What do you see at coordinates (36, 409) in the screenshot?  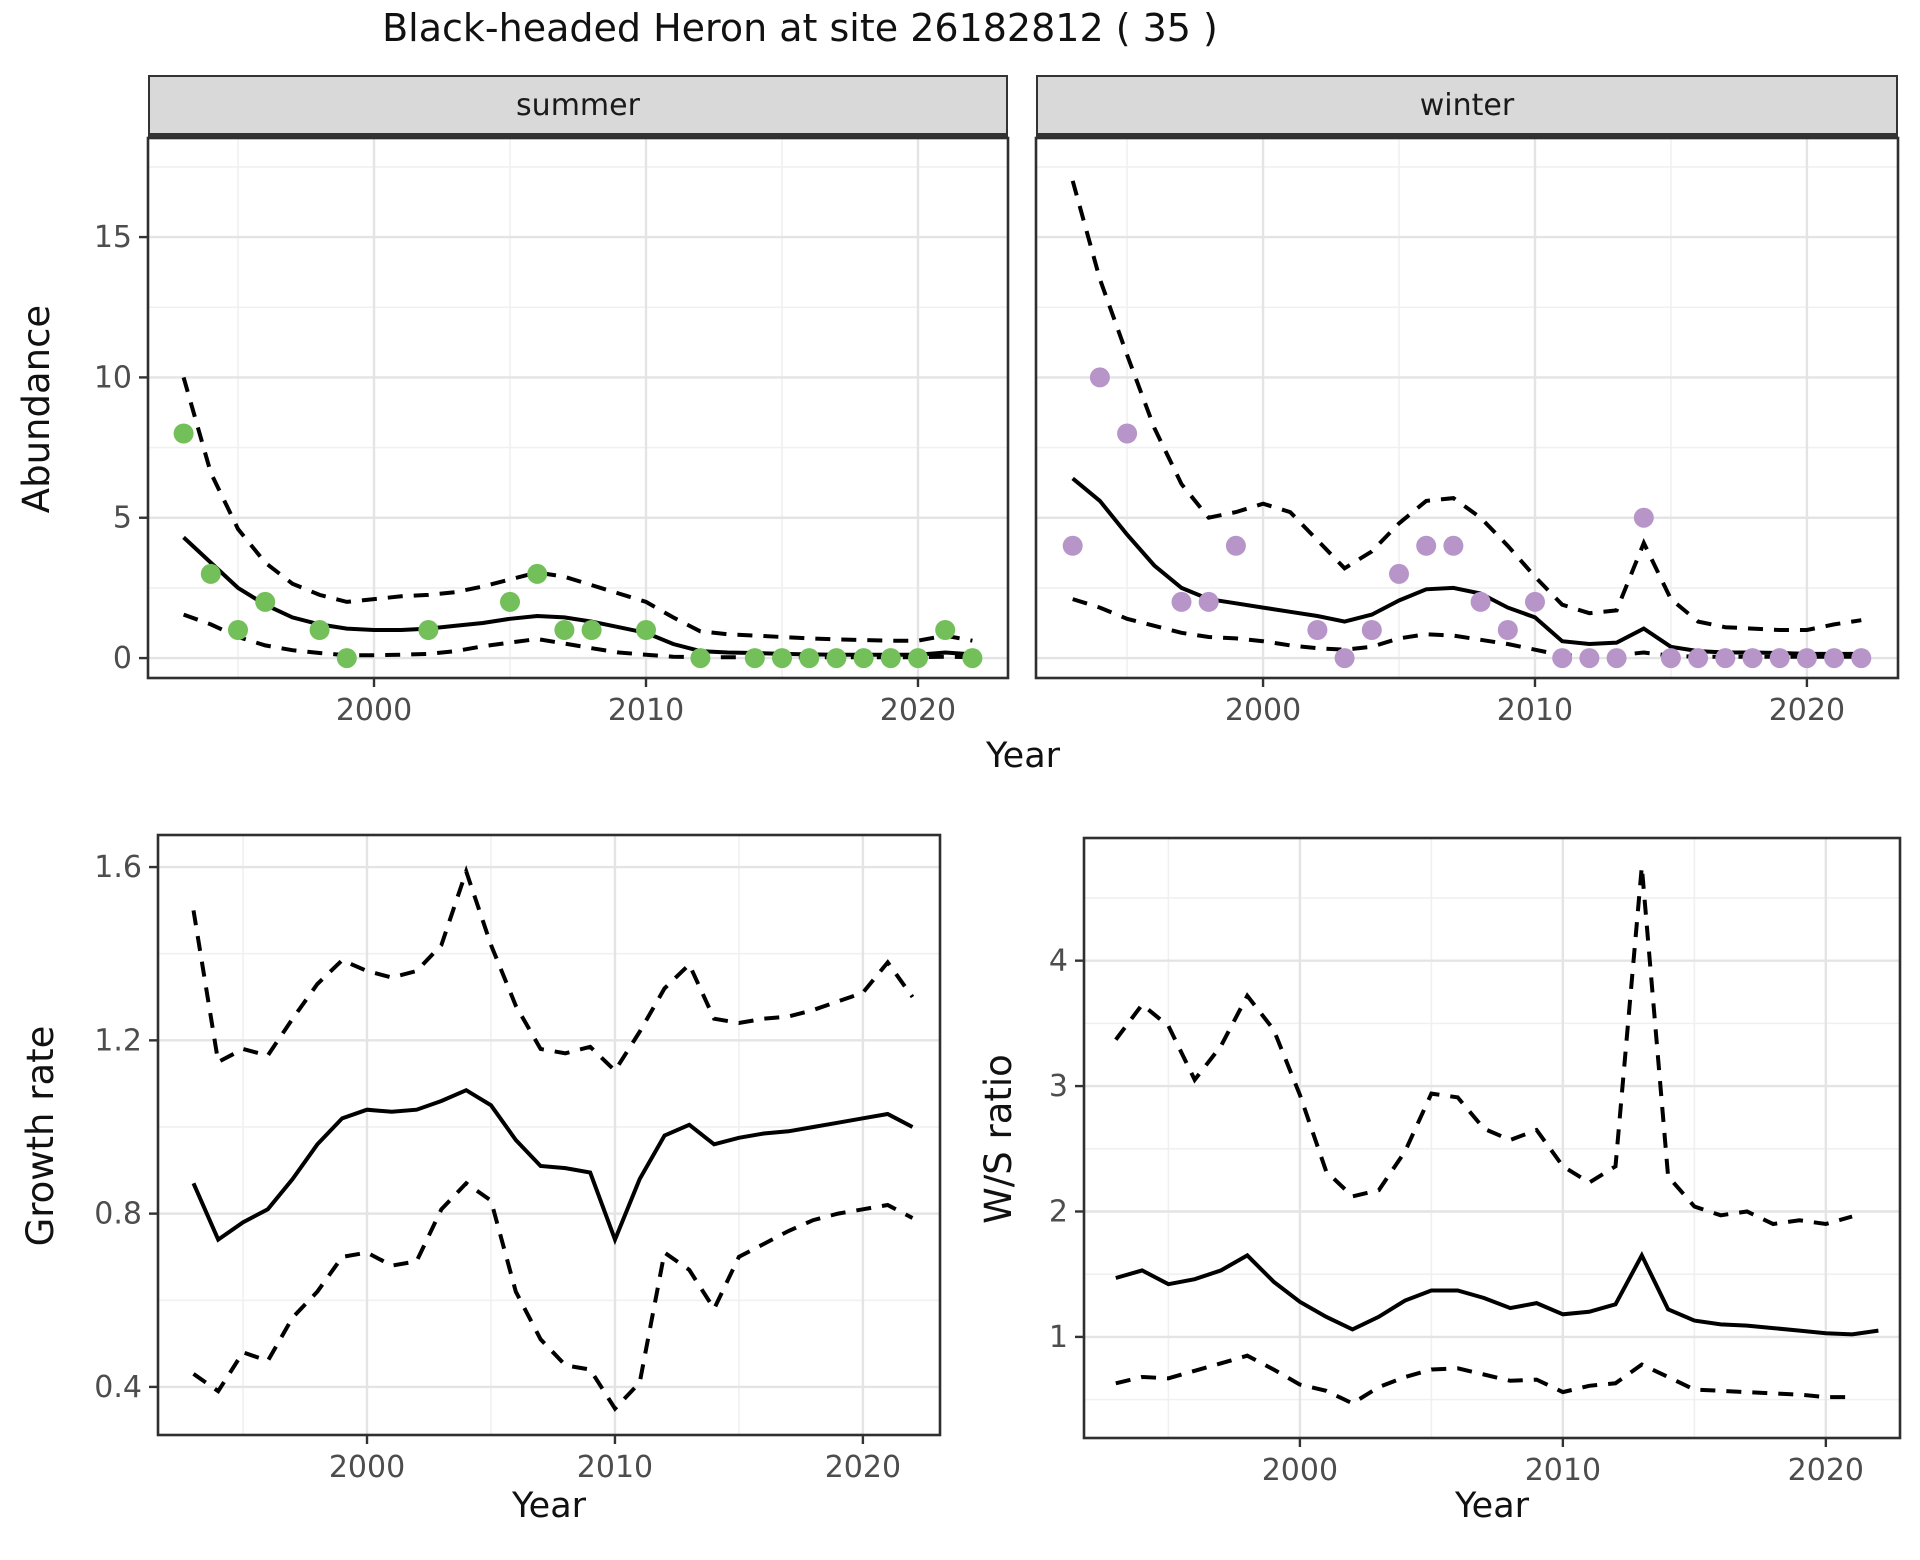 I see `abundance-y-axis-title: Abundance` at bounding box center [36, 409].